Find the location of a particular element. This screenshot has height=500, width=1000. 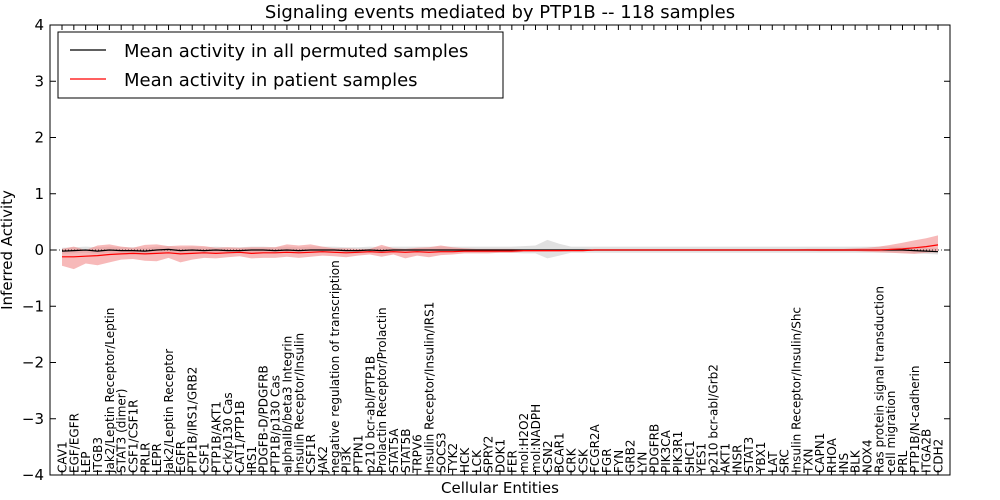

y-tick-label: −3 is located at coordinates (33, 419).